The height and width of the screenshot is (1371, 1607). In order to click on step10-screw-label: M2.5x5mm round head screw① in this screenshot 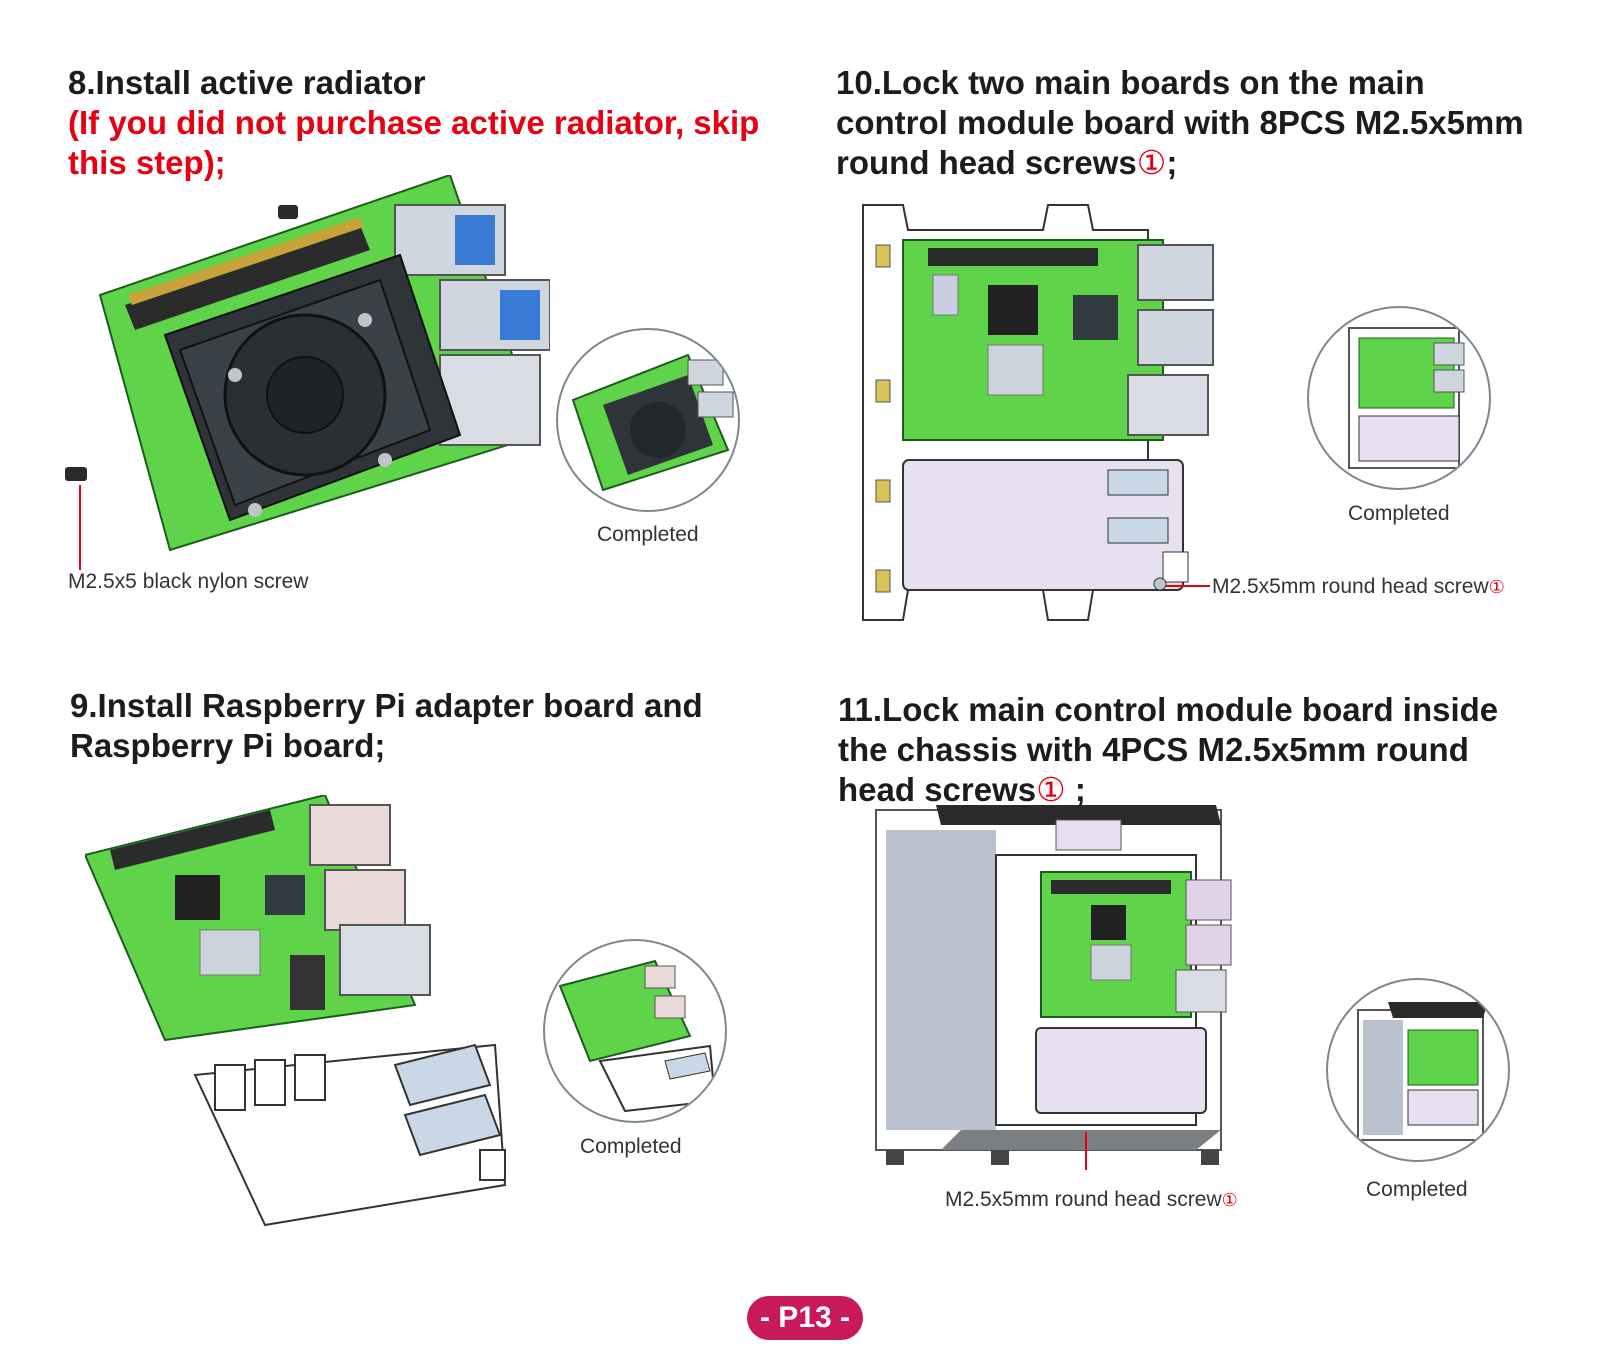, I will do `click(1358, 587)`.